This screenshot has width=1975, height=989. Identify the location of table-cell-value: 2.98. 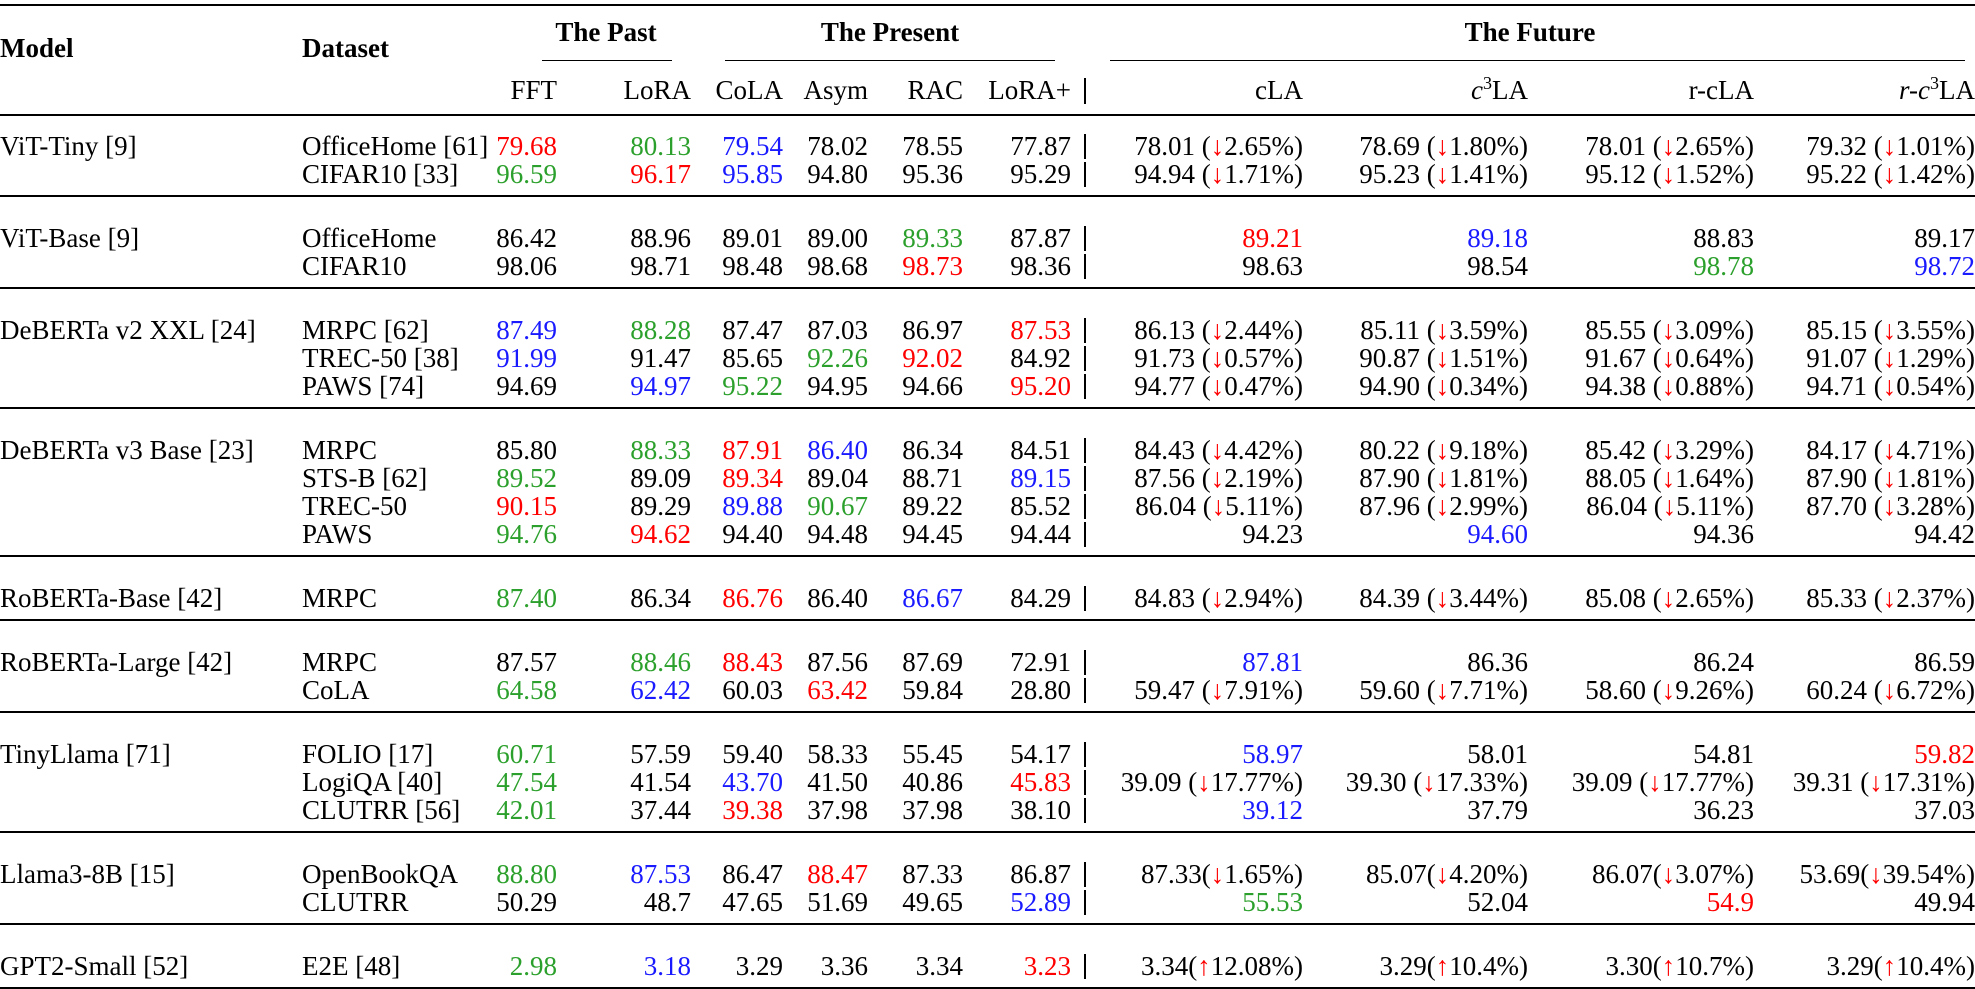
(533, 966).